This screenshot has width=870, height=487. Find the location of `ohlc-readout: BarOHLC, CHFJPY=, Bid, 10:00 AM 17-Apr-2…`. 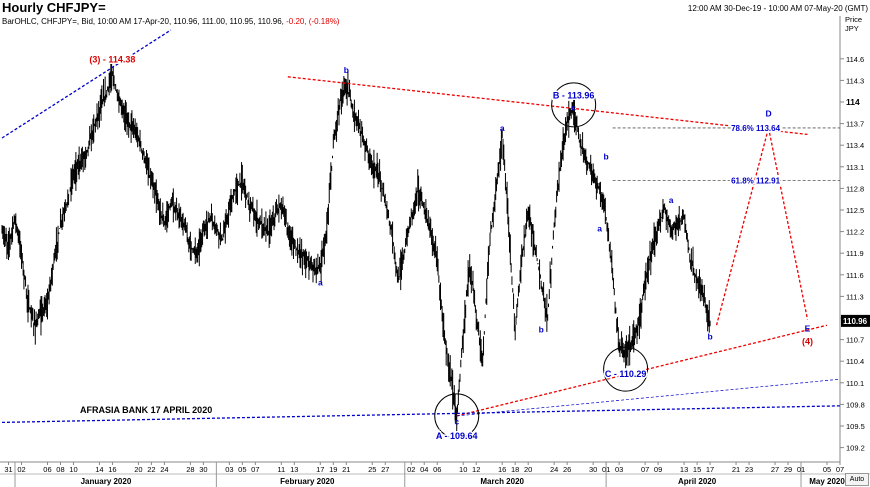

ohlc-readout: BarOHLC, CHFJPY=, Bid, 10:00 AM 17-Apr-2… is located at coordinates (170, 21).